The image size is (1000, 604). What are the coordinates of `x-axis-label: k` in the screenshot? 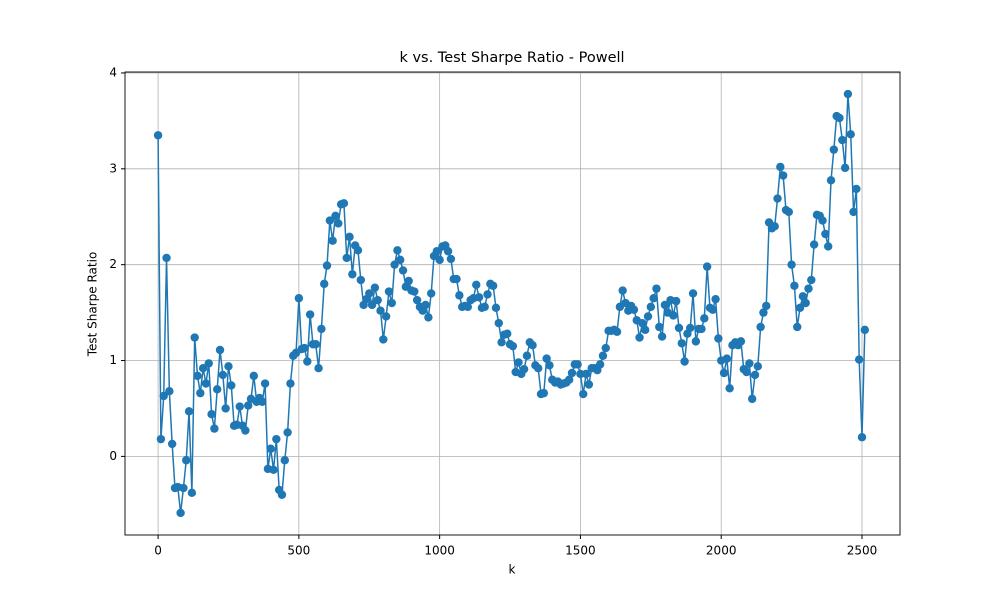 It's located at (512, 570).